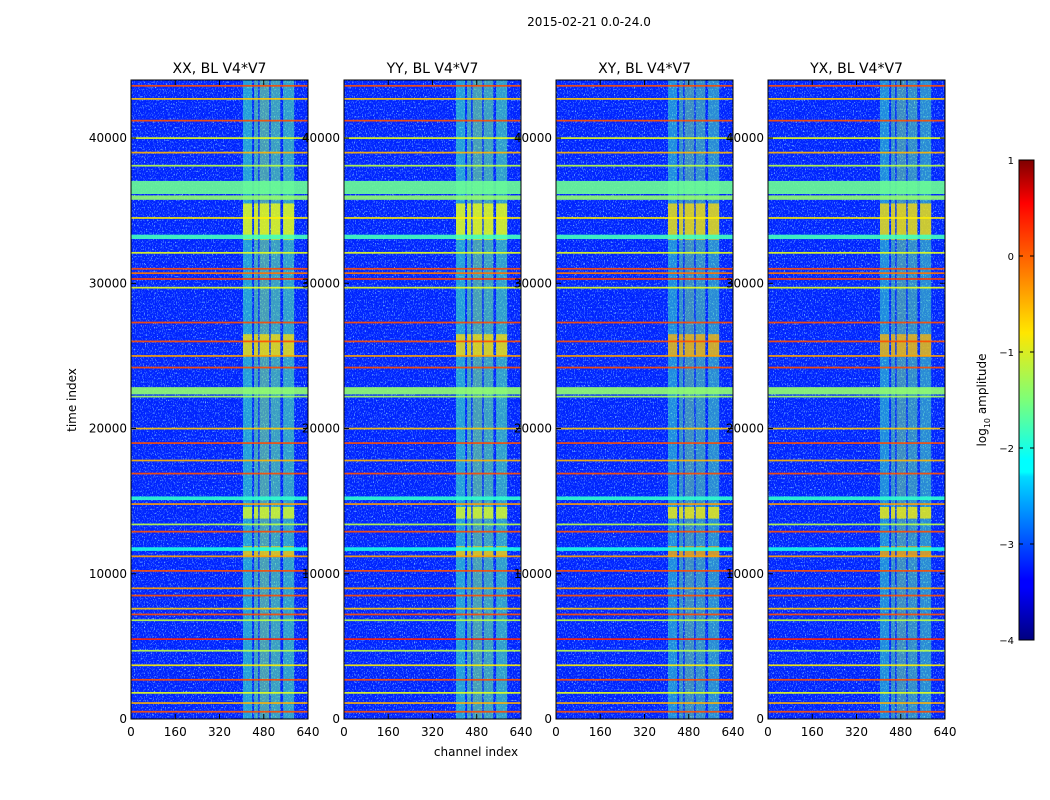  Describe the element at coordinates (1005, 401) in the screenshot. I see `colorbar: 10−1−2−3−4 log10 amplitude` at that location.